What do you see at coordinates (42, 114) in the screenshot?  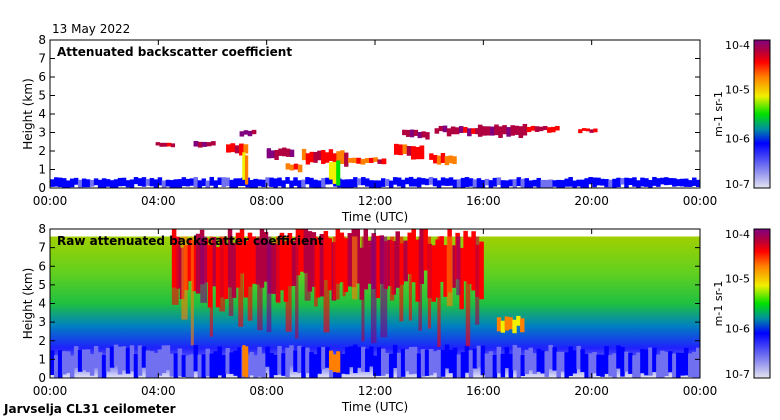 I see `y-tick-label: 4` at bounding box center [42, 114].